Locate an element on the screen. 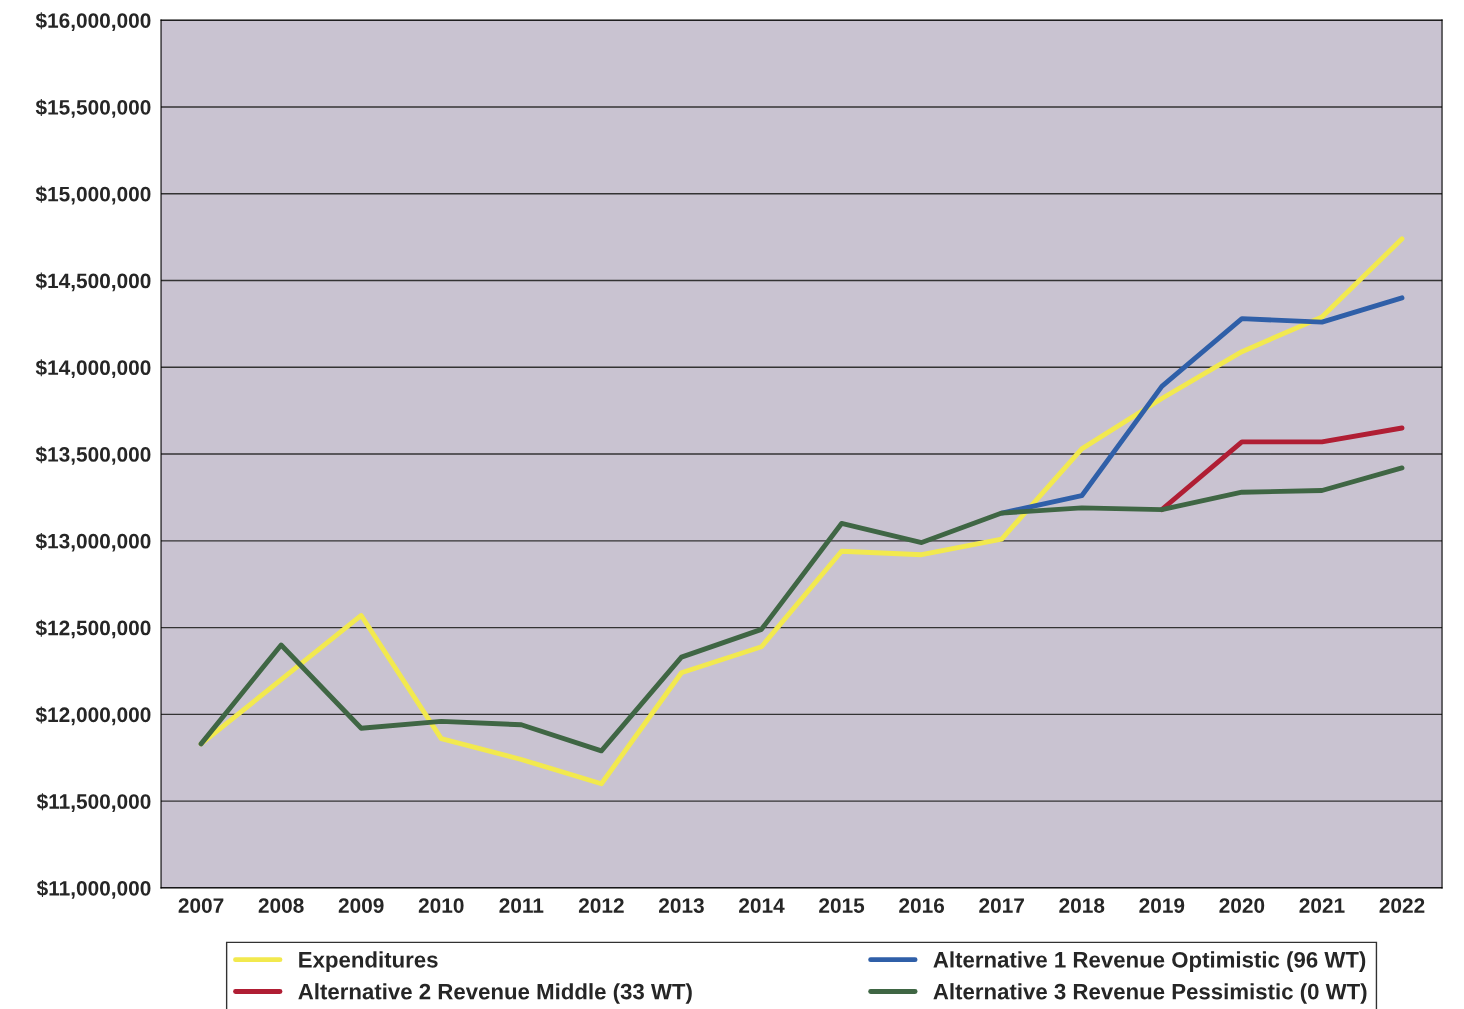 This screenshot has width=1464, height=1009. x-tick-label: 2012 is located at coordinates (601, 905).